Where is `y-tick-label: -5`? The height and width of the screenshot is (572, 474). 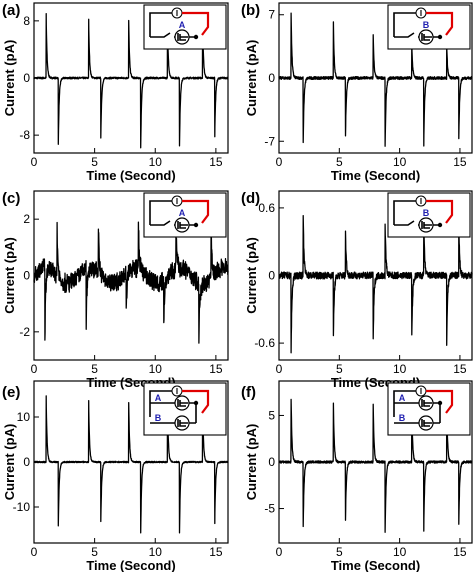
y-tick-label: -5 is located at coordinates (269, 509).